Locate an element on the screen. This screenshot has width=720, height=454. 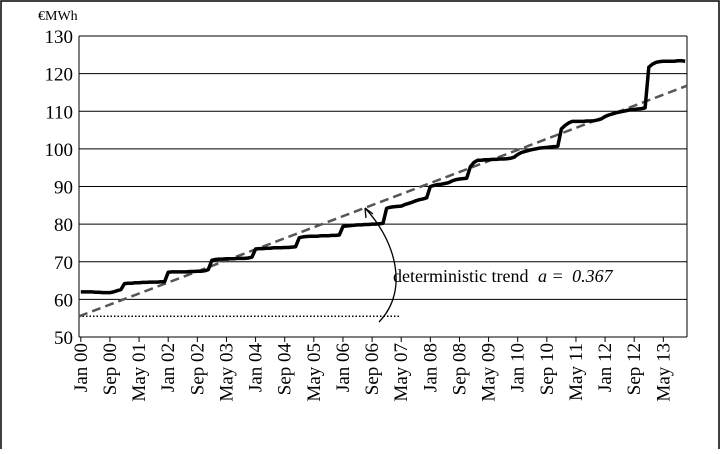
annotation-slope-label: a = is located at coordinates (553, 276).